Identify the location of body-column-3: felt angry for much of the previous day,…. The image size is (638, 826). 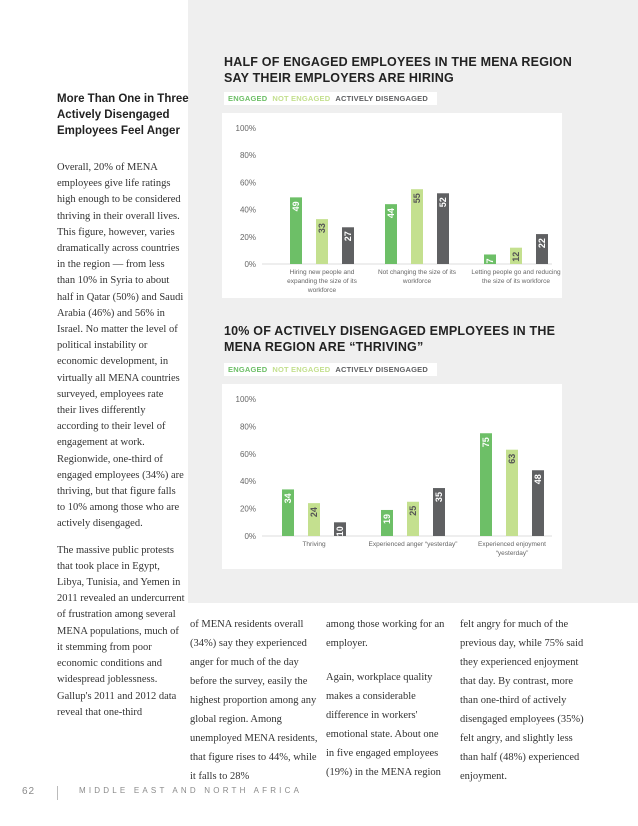
(522, 700).